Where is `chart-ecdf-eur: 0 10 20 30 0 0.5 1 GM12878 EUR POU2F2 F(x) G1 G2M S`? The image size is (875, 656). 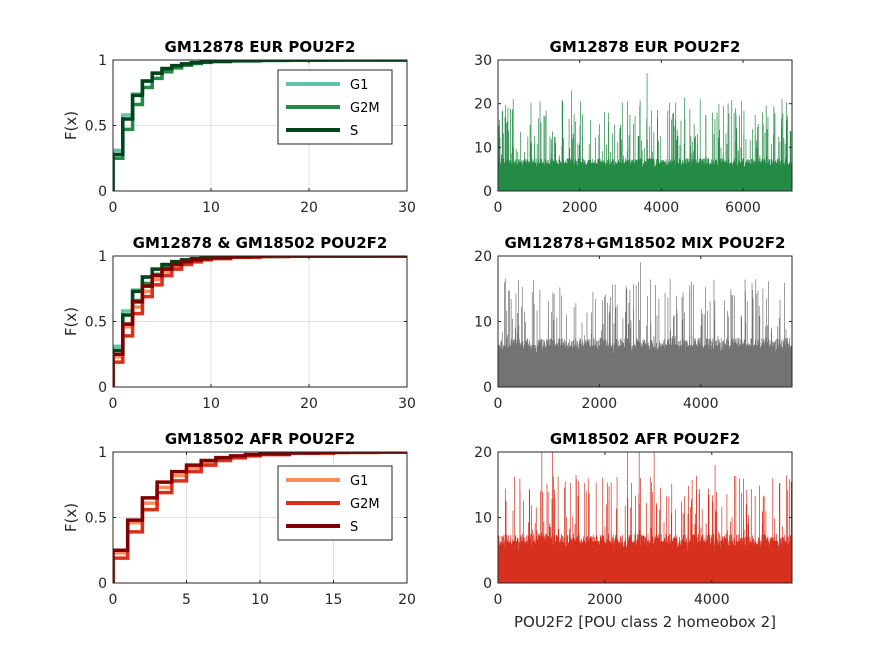 chart-ecdf-eur: 0 10 20 30 0 0.5 1 GM12878 EUR POU2F2 F(x) G1 G2M S is located at coordinates (239, 127).